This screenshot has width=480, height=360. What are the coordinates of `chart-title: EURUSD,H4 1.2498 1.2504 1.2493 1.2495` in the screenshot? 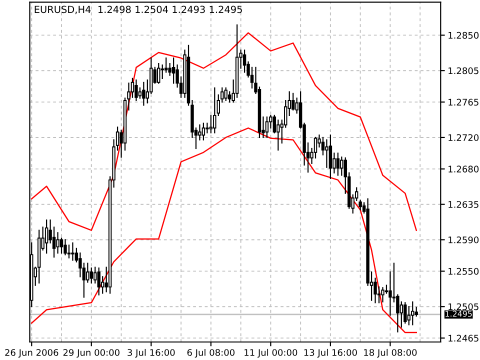 It's located at (138, 10).